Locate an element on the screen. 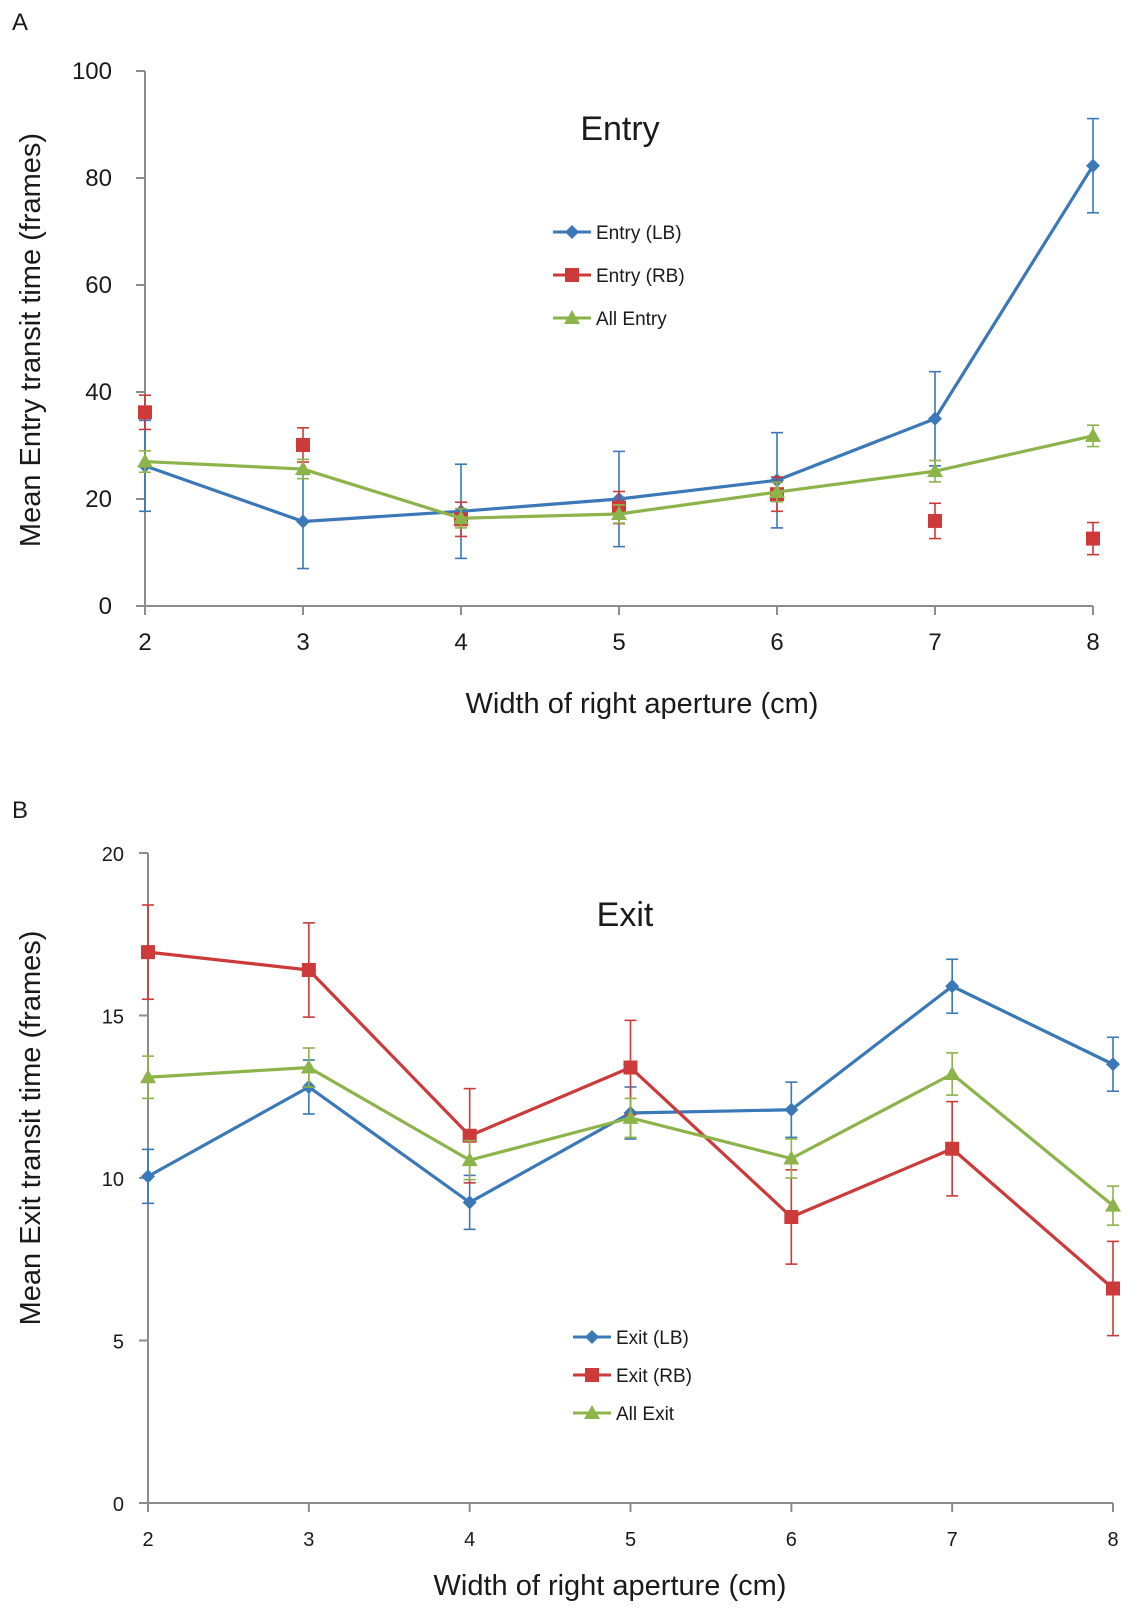 Image resolution: width=1142 pixels, height=1610 pixels. legend-item: Entry (LB) is located at coordinates (617, 233).